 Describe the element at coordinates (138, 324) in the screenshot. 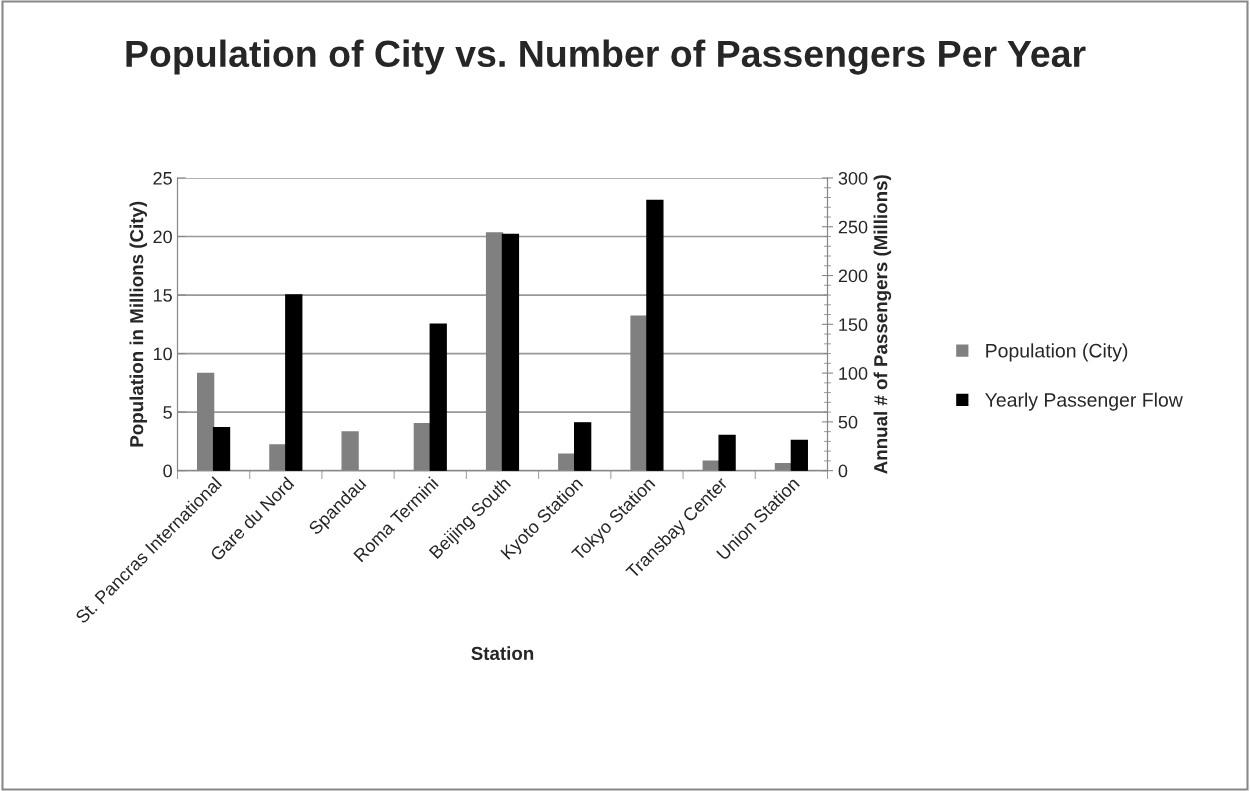

I see `y-axis-title: Population in Millions (City)` at that location.